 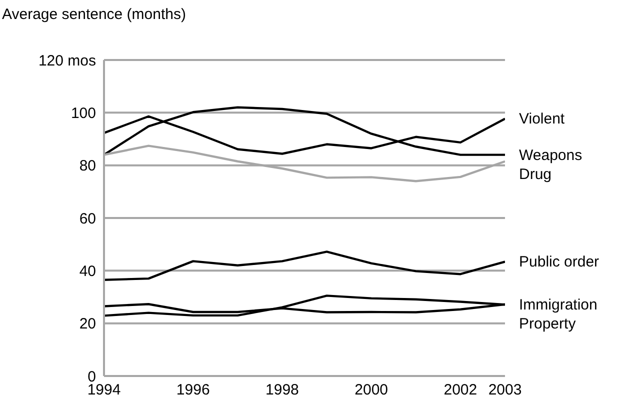 What do you see at coordinates (505, 390) in the screenshot?
I see `x-tick-label: 2003` at bounding box center [505, 390].